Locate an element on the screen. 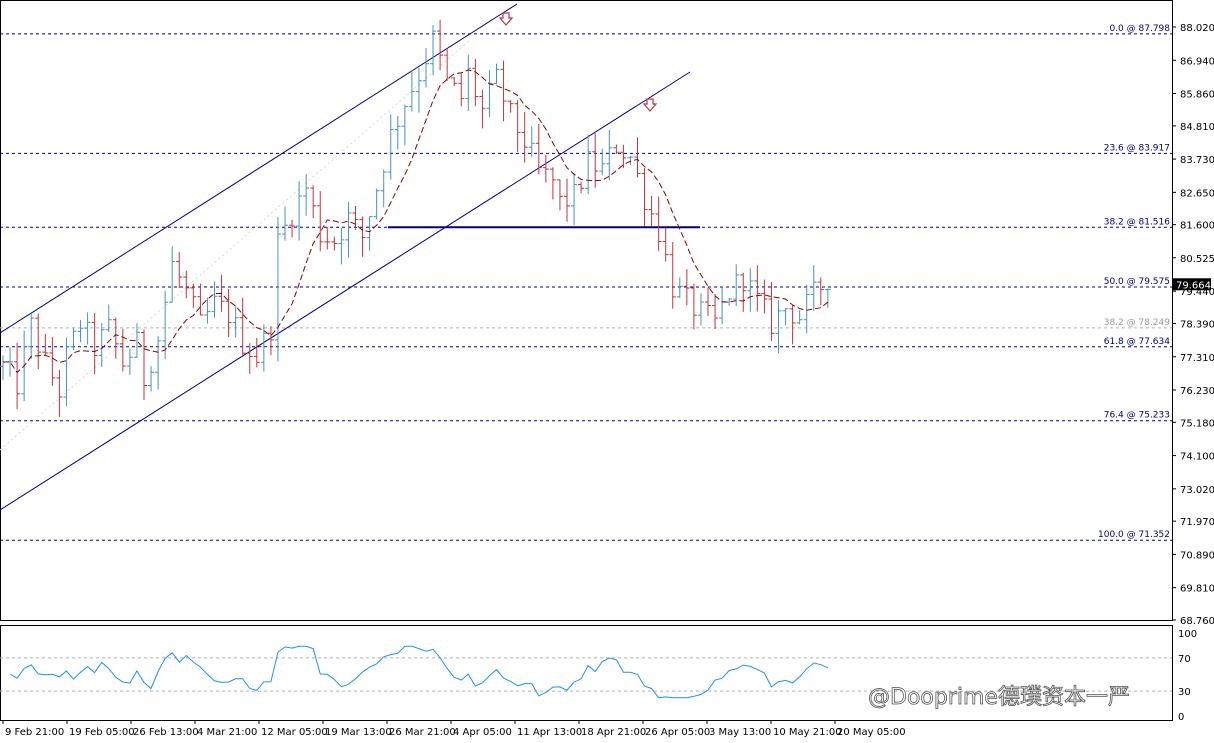 The image size is (1214, 743). oscillator-tick-label: 30 is located at coordinates (1184, 692).